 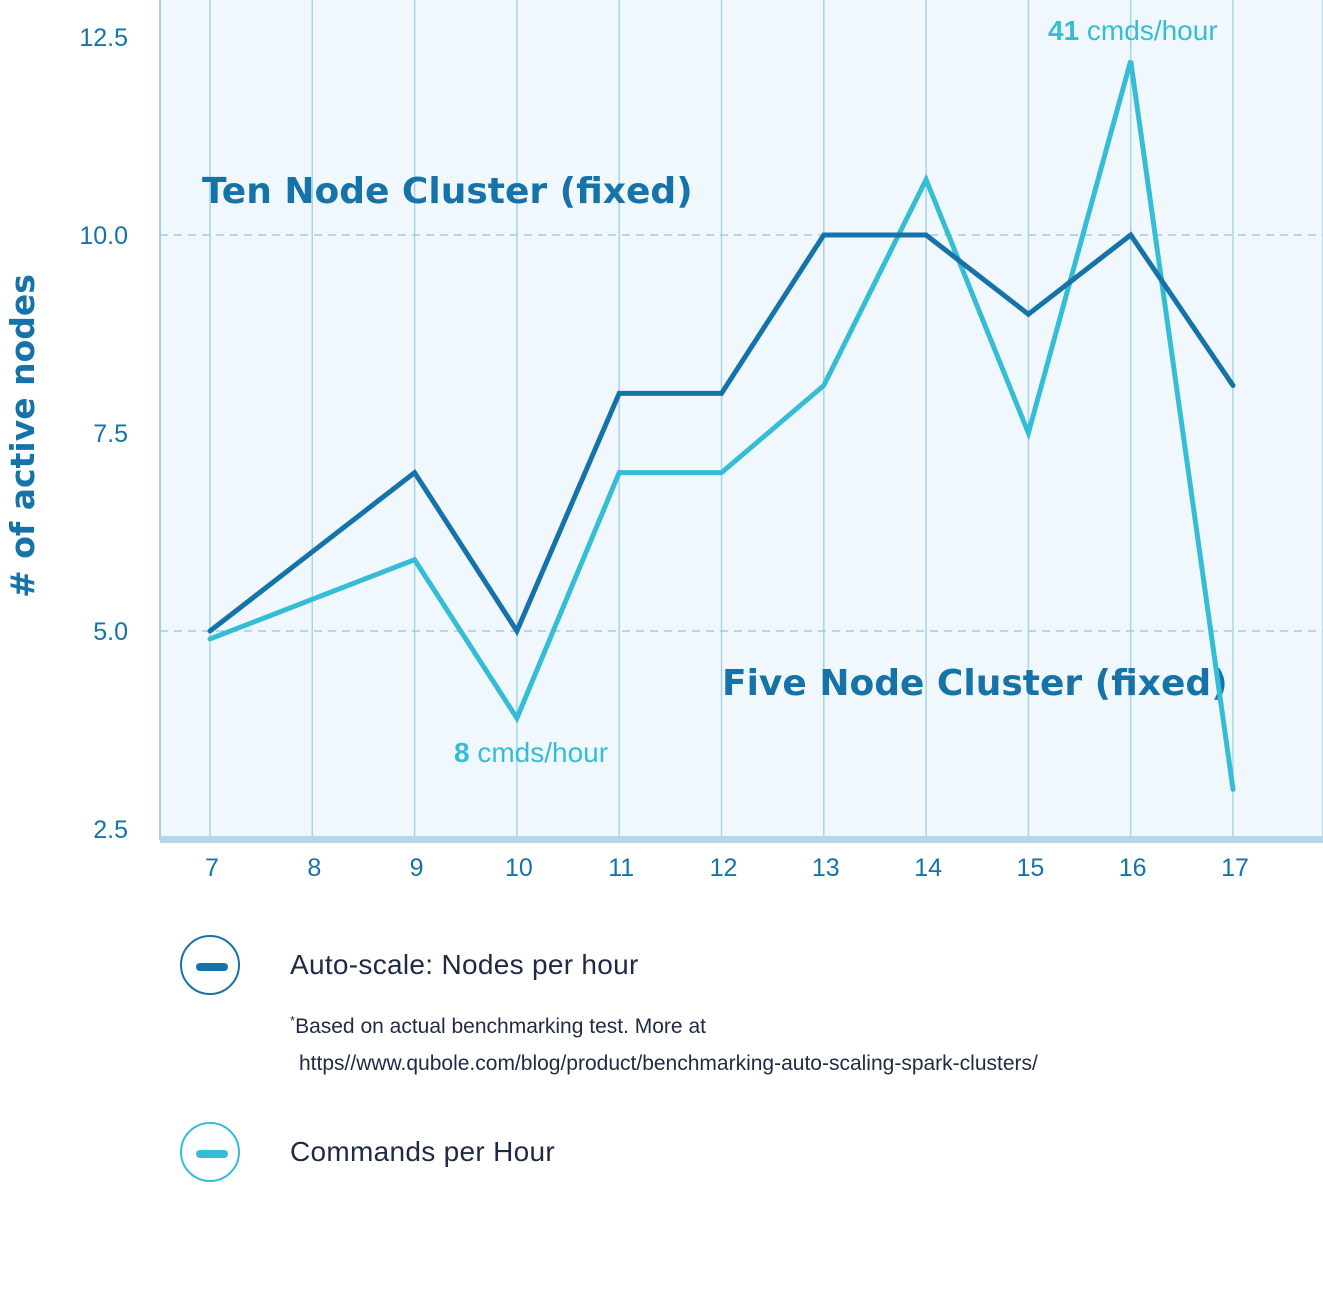 What do you see at coordinates (741, 839) in the screenshot?
I see `x-axis-bar` at bounding box center [741, 839].